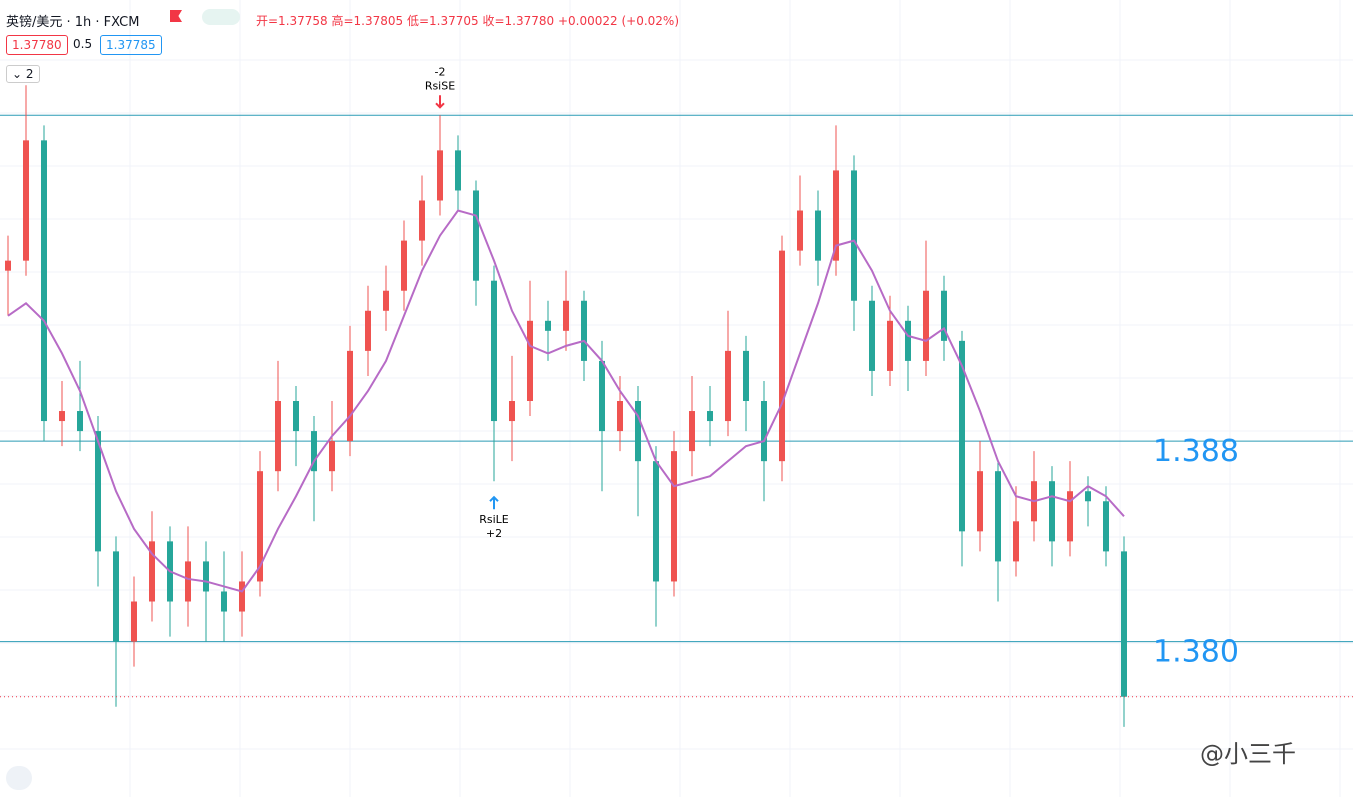 The width and height of the screenshot is (1353, 797). Describe the element at coordinates (221, 17) in the screenshot. I see `status` at that location.